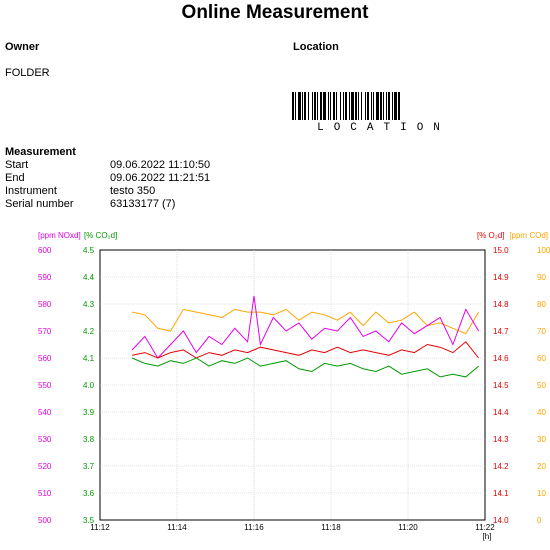 Image resolution: width=550 pixels, height=550 pixels. What do you see at coordinates (100, 235) in the screenshot?
I see `axis-label-co2: [% CO₂d]` at bounding box center [100, 235].